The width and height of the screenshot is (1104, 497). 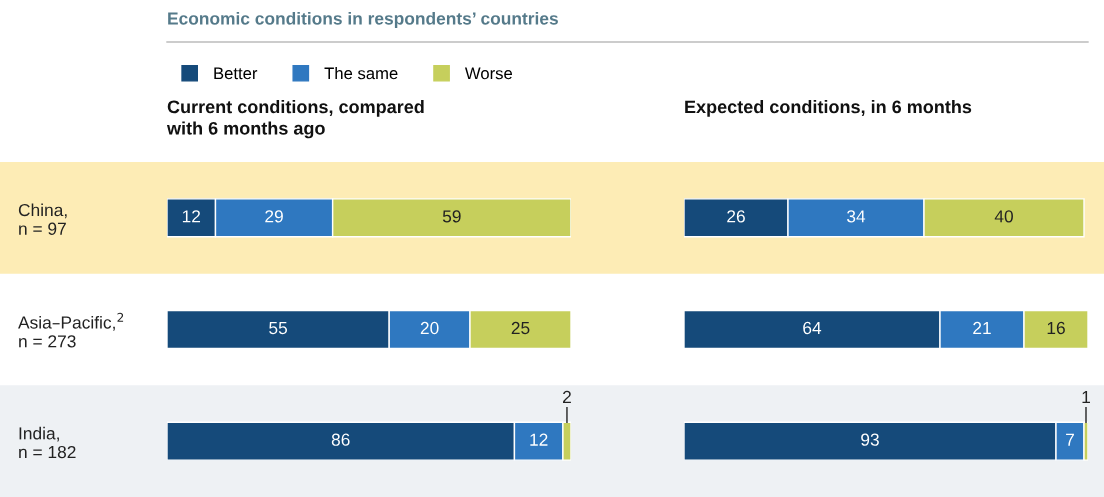 What do you see at coordinates (812, 328) in the screenshot?
I see `data-label: 64` at bounding box center [812, 328].